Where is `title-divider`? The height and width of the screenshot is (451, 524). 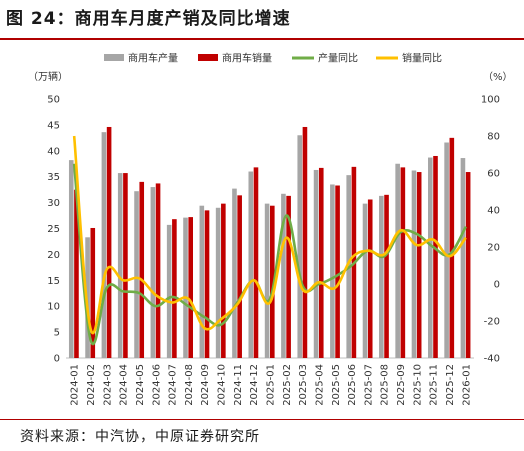
title-divider is located at coordinates (262, 39).